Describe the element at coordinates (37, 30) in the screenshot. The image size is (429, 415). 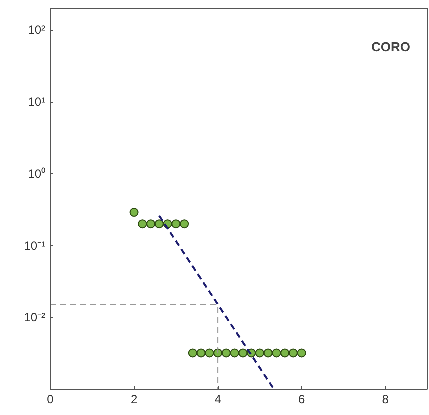
I see `y-tick-label: 10²` at that location.